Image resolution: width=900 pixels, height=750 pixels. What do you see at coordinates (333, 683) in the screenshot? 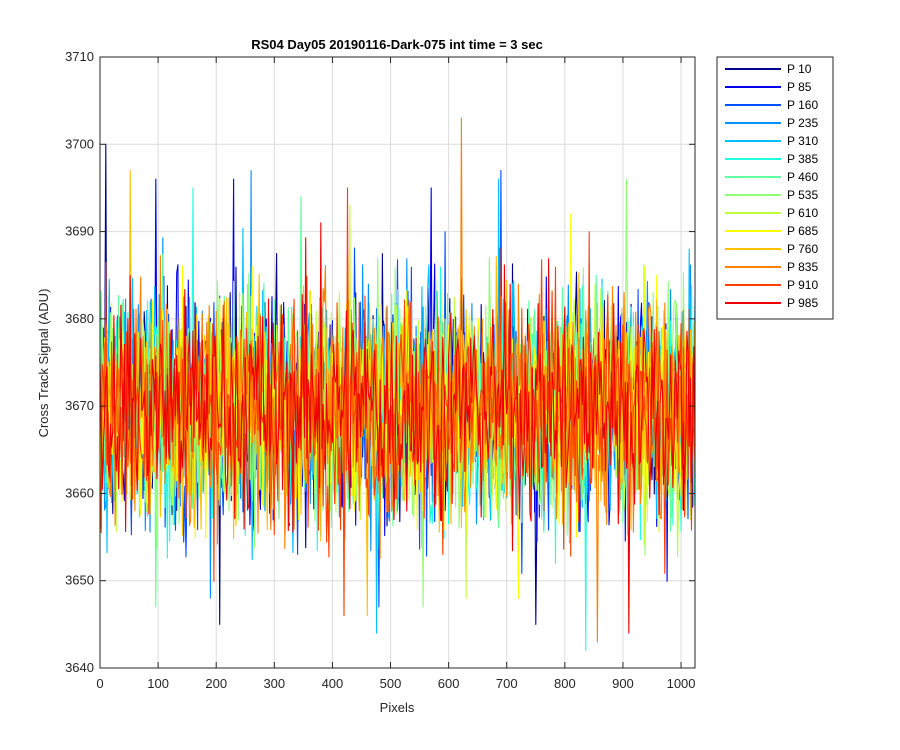
I see `x-tick-label: 400` at bounding box center [333, 683].